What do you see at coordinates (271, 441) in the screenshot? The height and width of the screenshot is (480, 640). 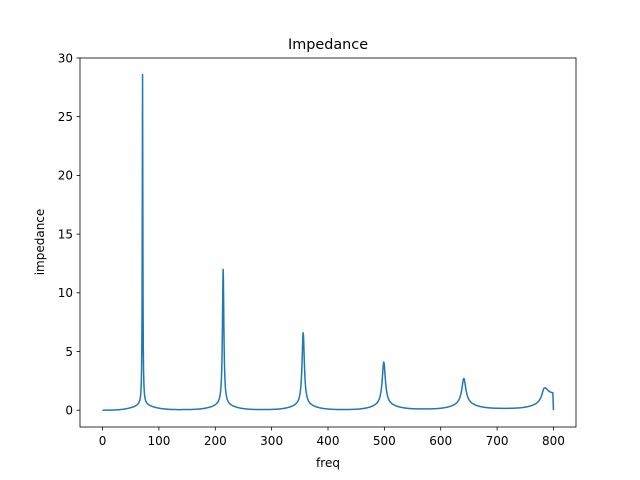 I see `x-tick-label: 300` at bounding box center [271, 441].